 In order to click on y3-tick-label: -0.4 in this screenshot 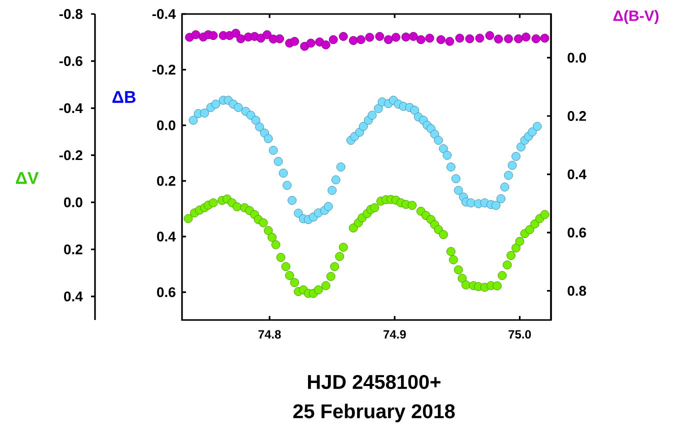, I will do `click(71, 108)`.